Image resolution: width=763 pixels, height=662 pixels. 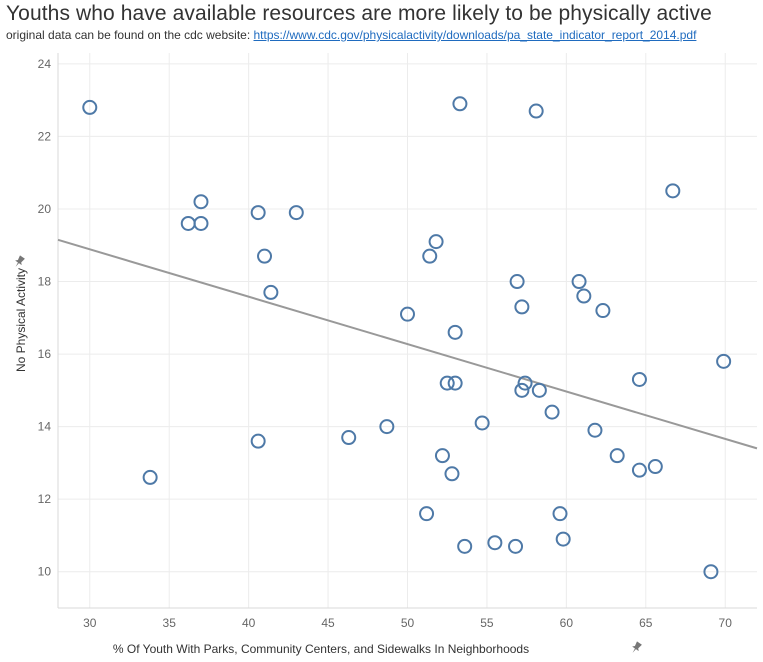 I want to click on y-axis-title: No Physical Activity, so click(x=21, y=320).